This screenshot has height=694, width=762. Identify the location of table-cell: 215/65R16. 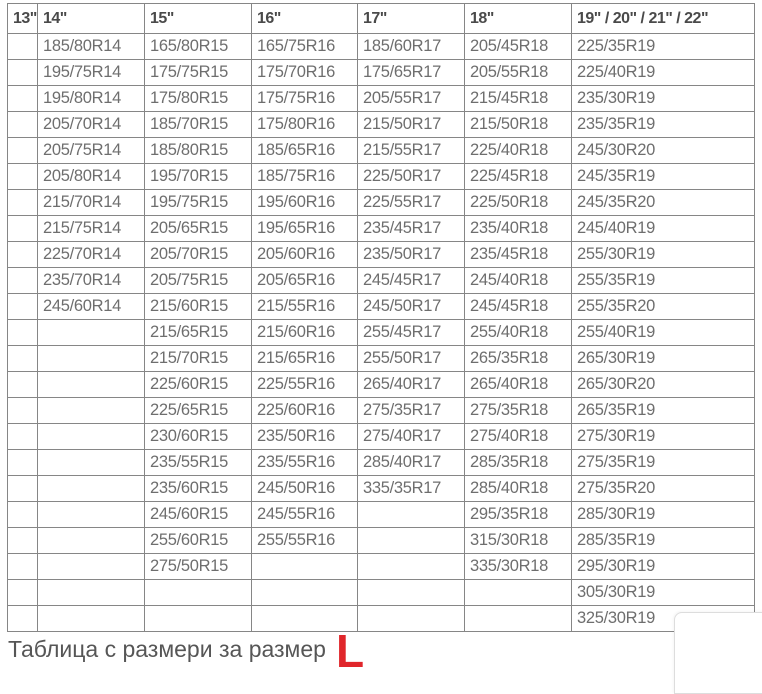
(304, 358).